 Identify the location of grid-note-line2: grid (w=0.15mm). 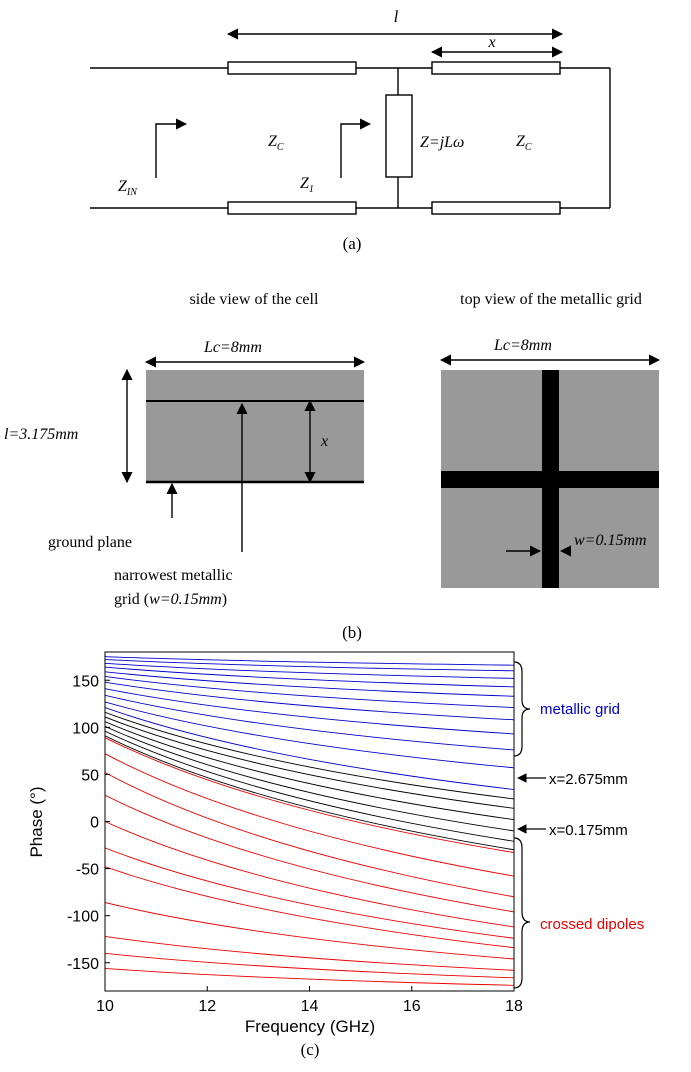
(170, 599).